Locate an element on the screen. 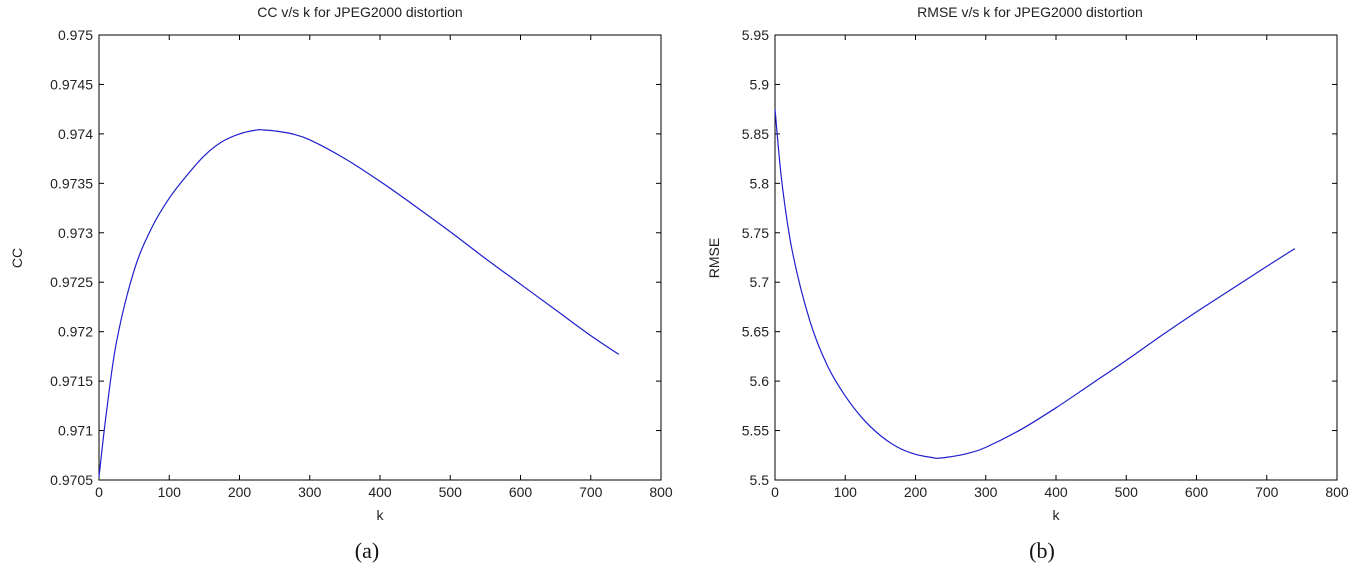 The height and width of the screenshot is (570, 1368). y-tick-label: 5.5 is located at coordinates (760, 480).